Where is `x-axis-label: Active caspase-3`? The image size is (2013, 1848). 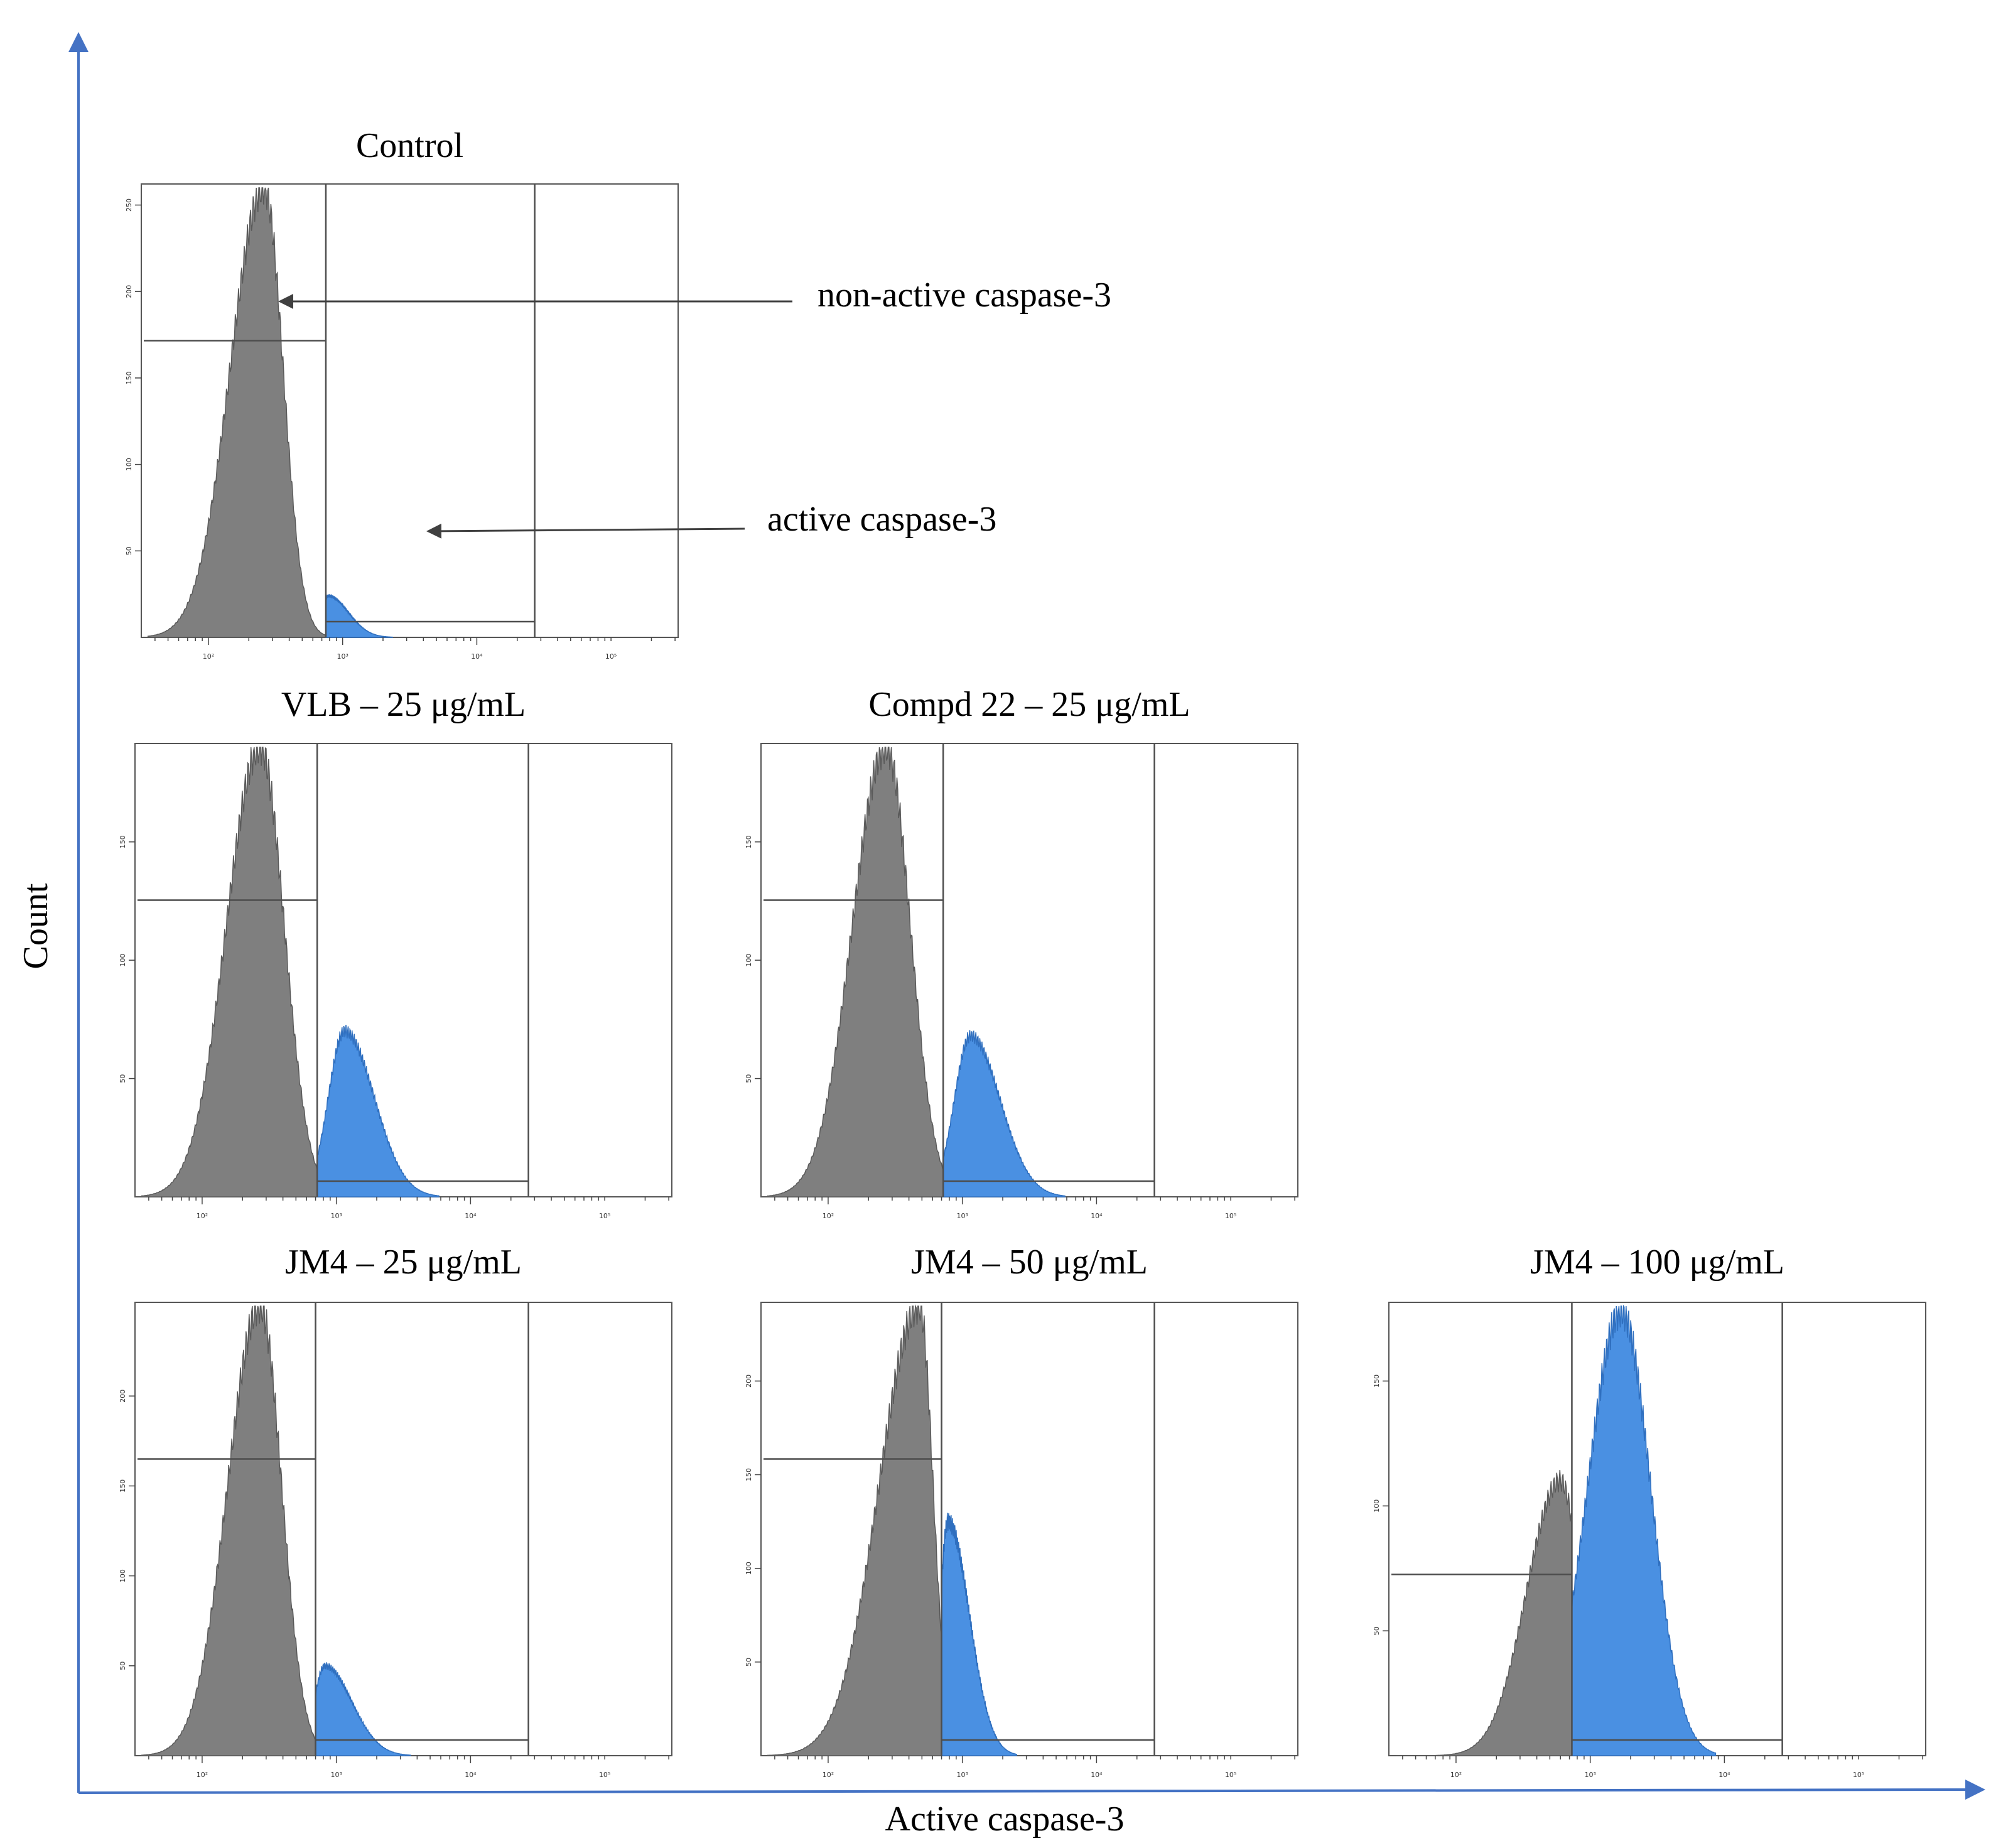 x-axis-label: Active caspase-3 is located at coordinates (1005, 1819).